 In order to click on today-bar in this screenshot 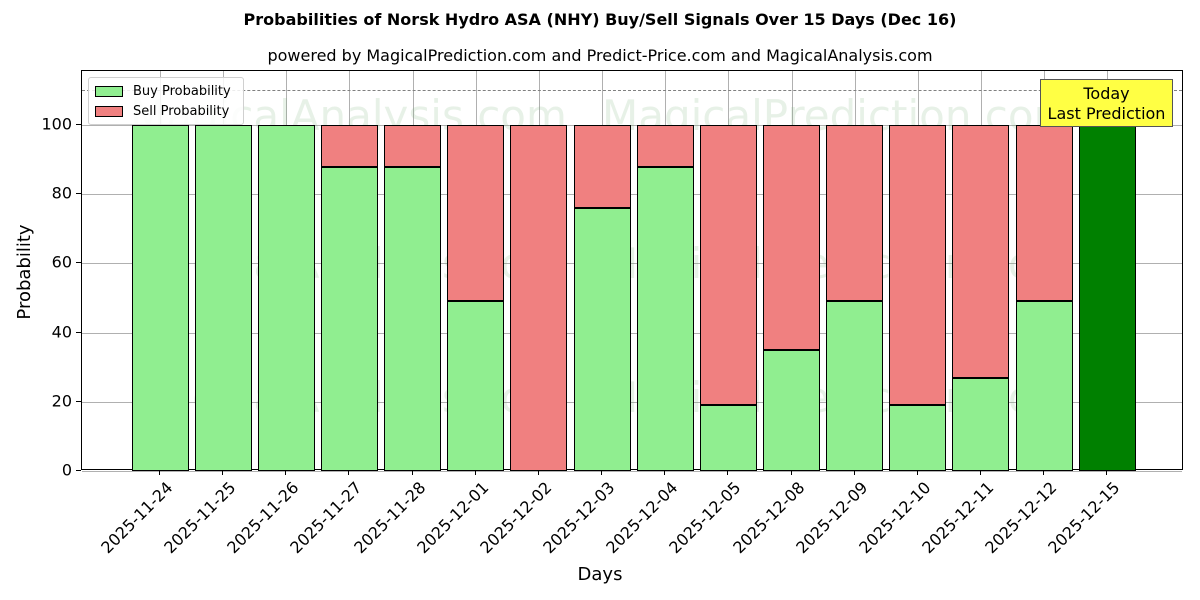, I will do `click(1107, 298)`.